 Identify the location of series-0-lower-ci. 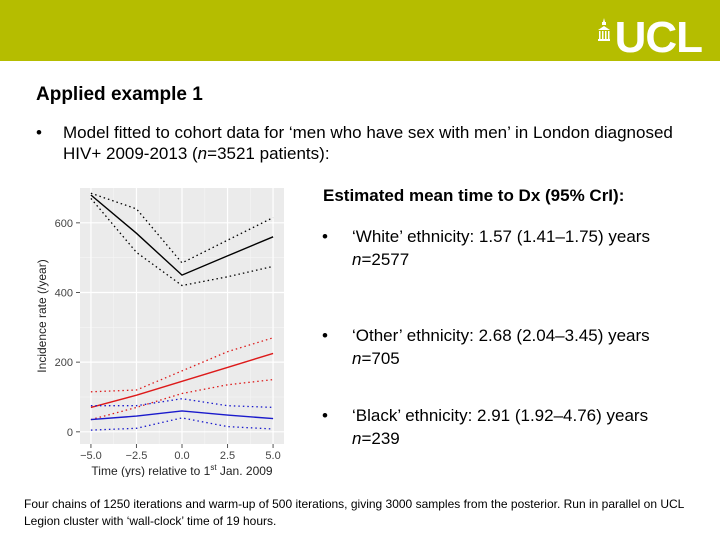
(182, 242).